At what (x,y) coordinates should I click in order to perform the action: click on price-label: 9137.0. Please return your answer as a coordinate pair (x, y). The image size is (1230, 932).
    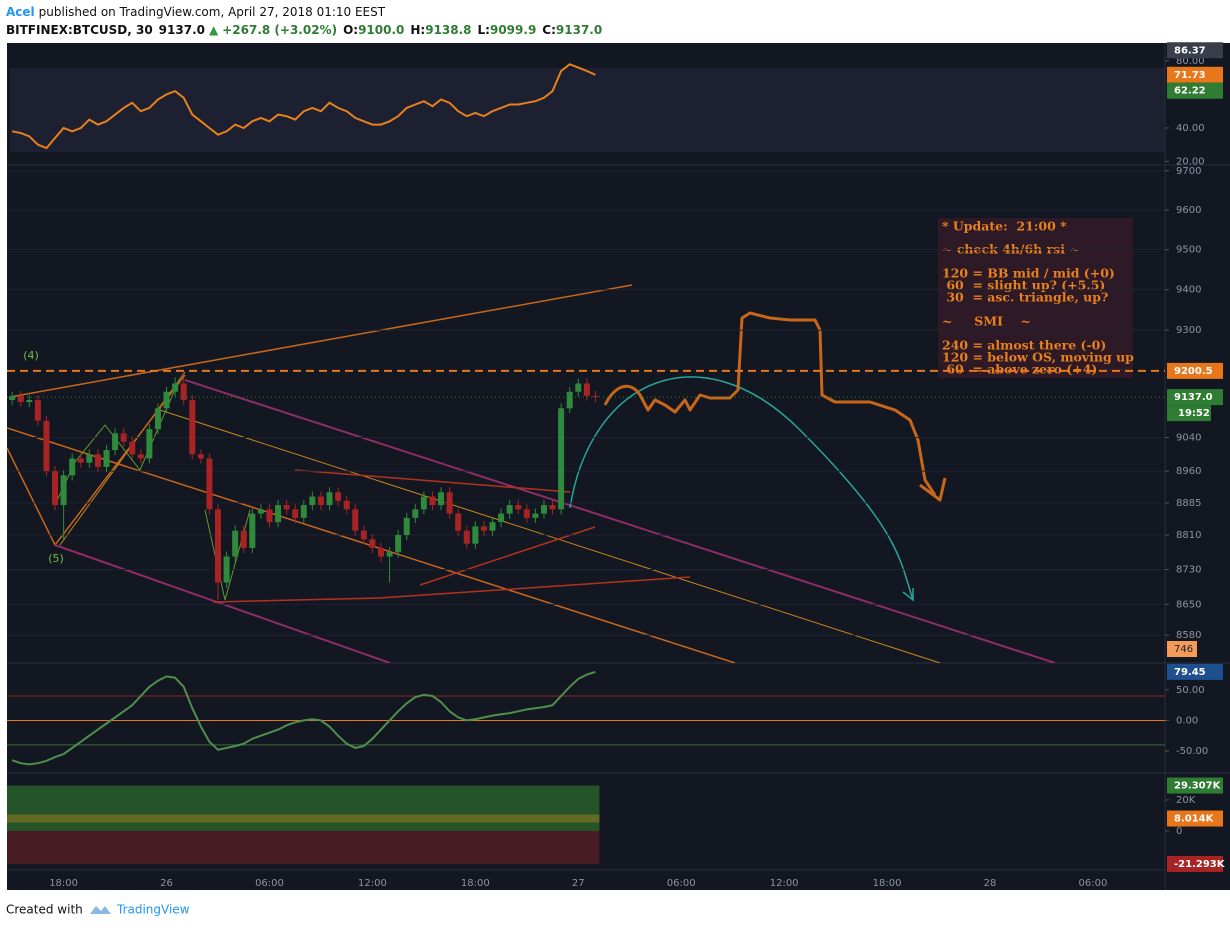
    Looking at the image, I should click on (1193, 397).